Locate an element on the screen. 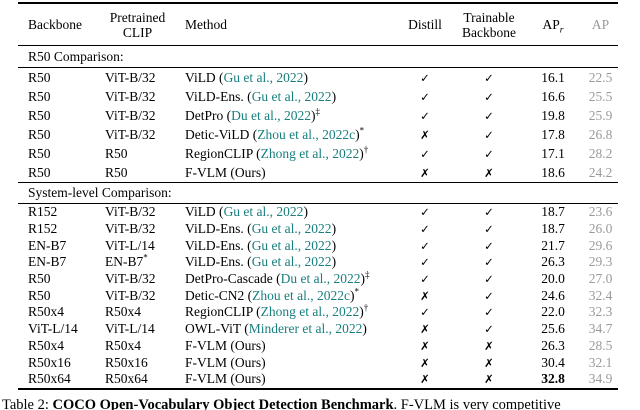  cell-ap-value: 23.6 is located at coordinates (600, 212).